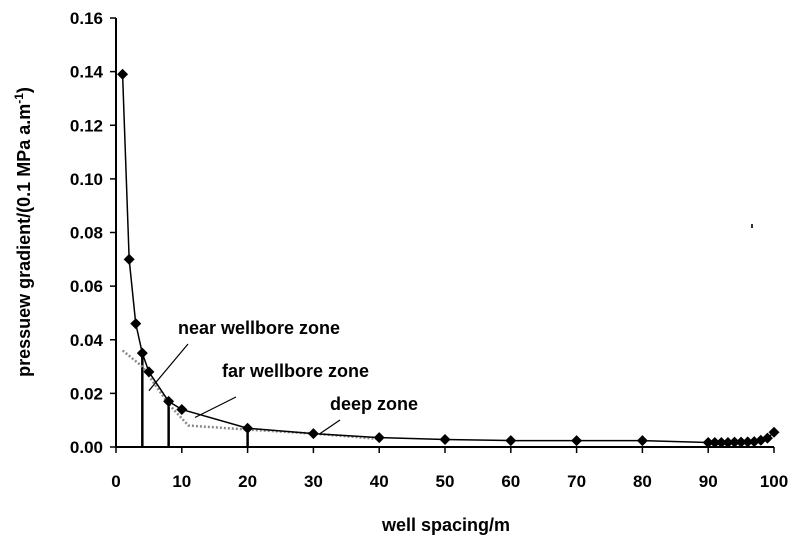  Describe the element at coordinates (576, 481) in the screenshot. I see `x-tick-label: 70` at that location.